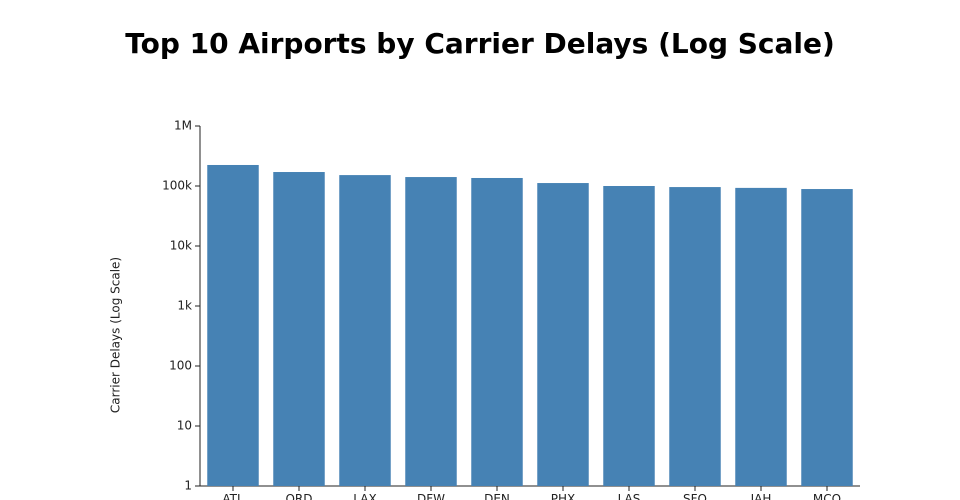 The image size is (960, 500). I want to click on x-tick-label: SFO, so click(695, 496).